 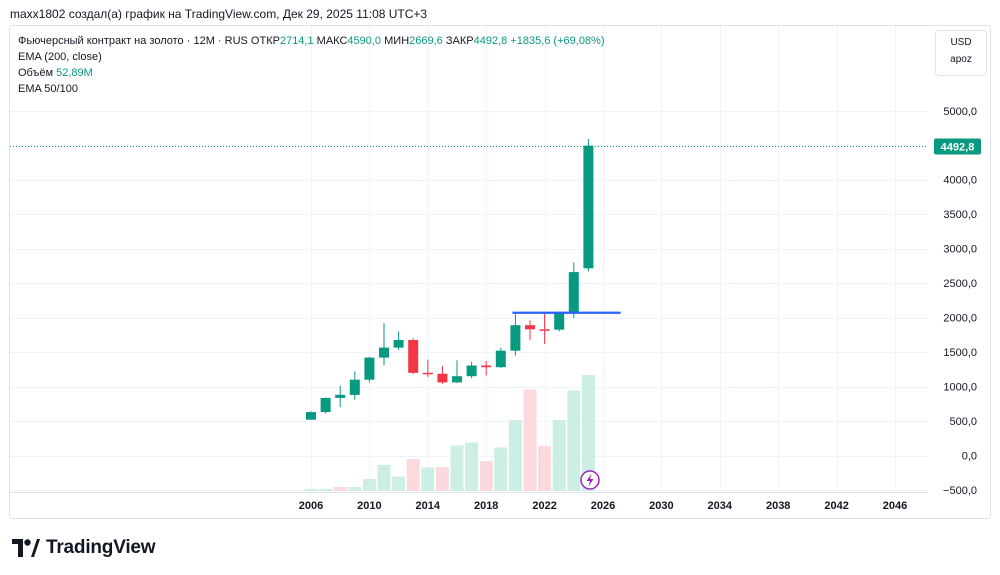 I want to click on time-axis-tick-label: 2046, so click(x=895, y=506).